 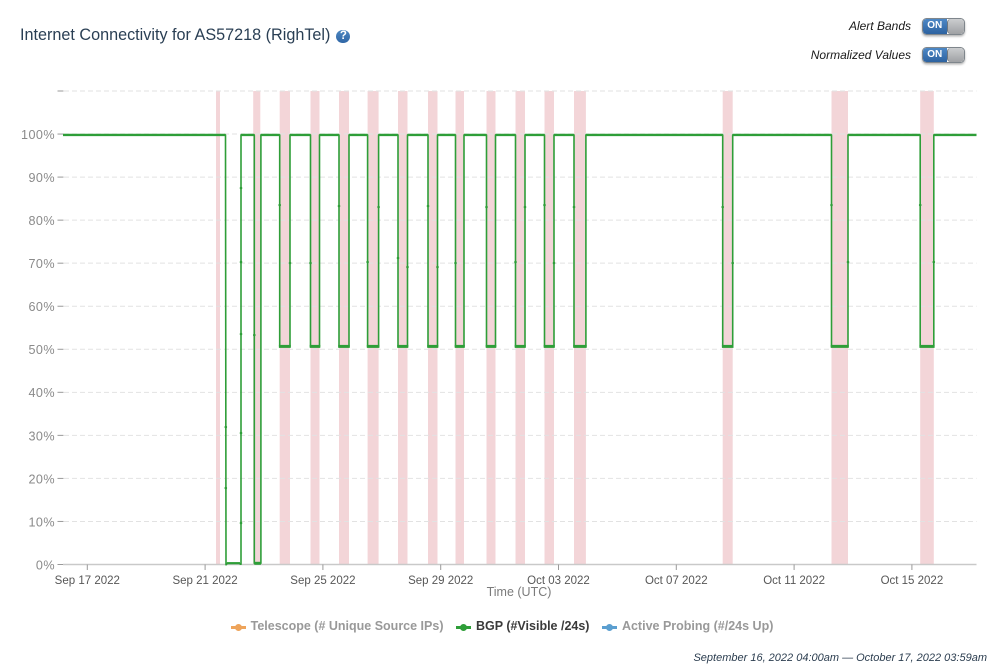 What do you see at coordinates (38, 135) in the screenshot?
I see `svg-text: 100%` at bounding box center [38, 135].